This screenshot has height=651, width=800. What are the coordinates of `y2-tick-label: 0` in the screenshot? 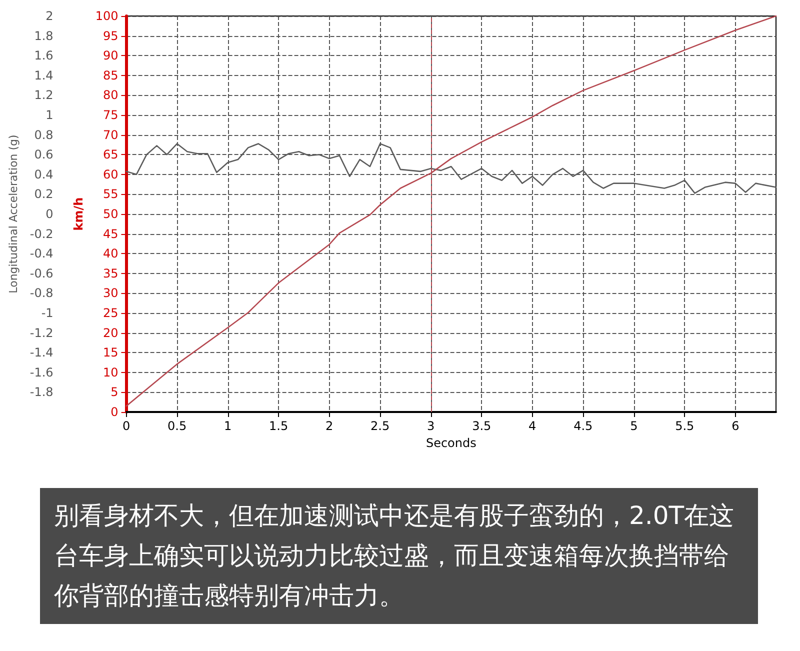 It's located at (114, 412).